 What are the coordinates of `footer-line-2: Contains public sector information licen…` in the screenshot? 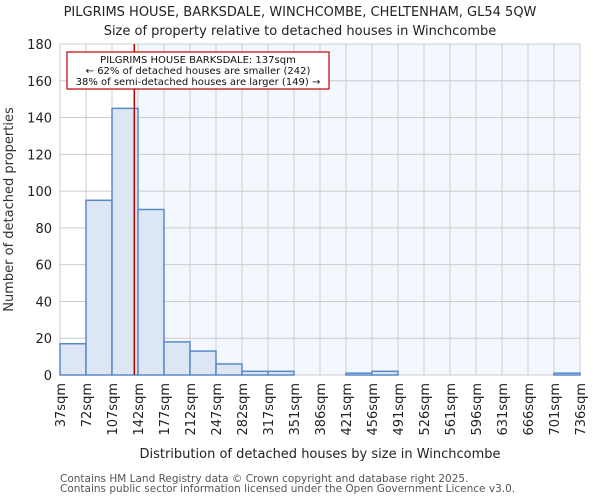 It's located at (288, 489).